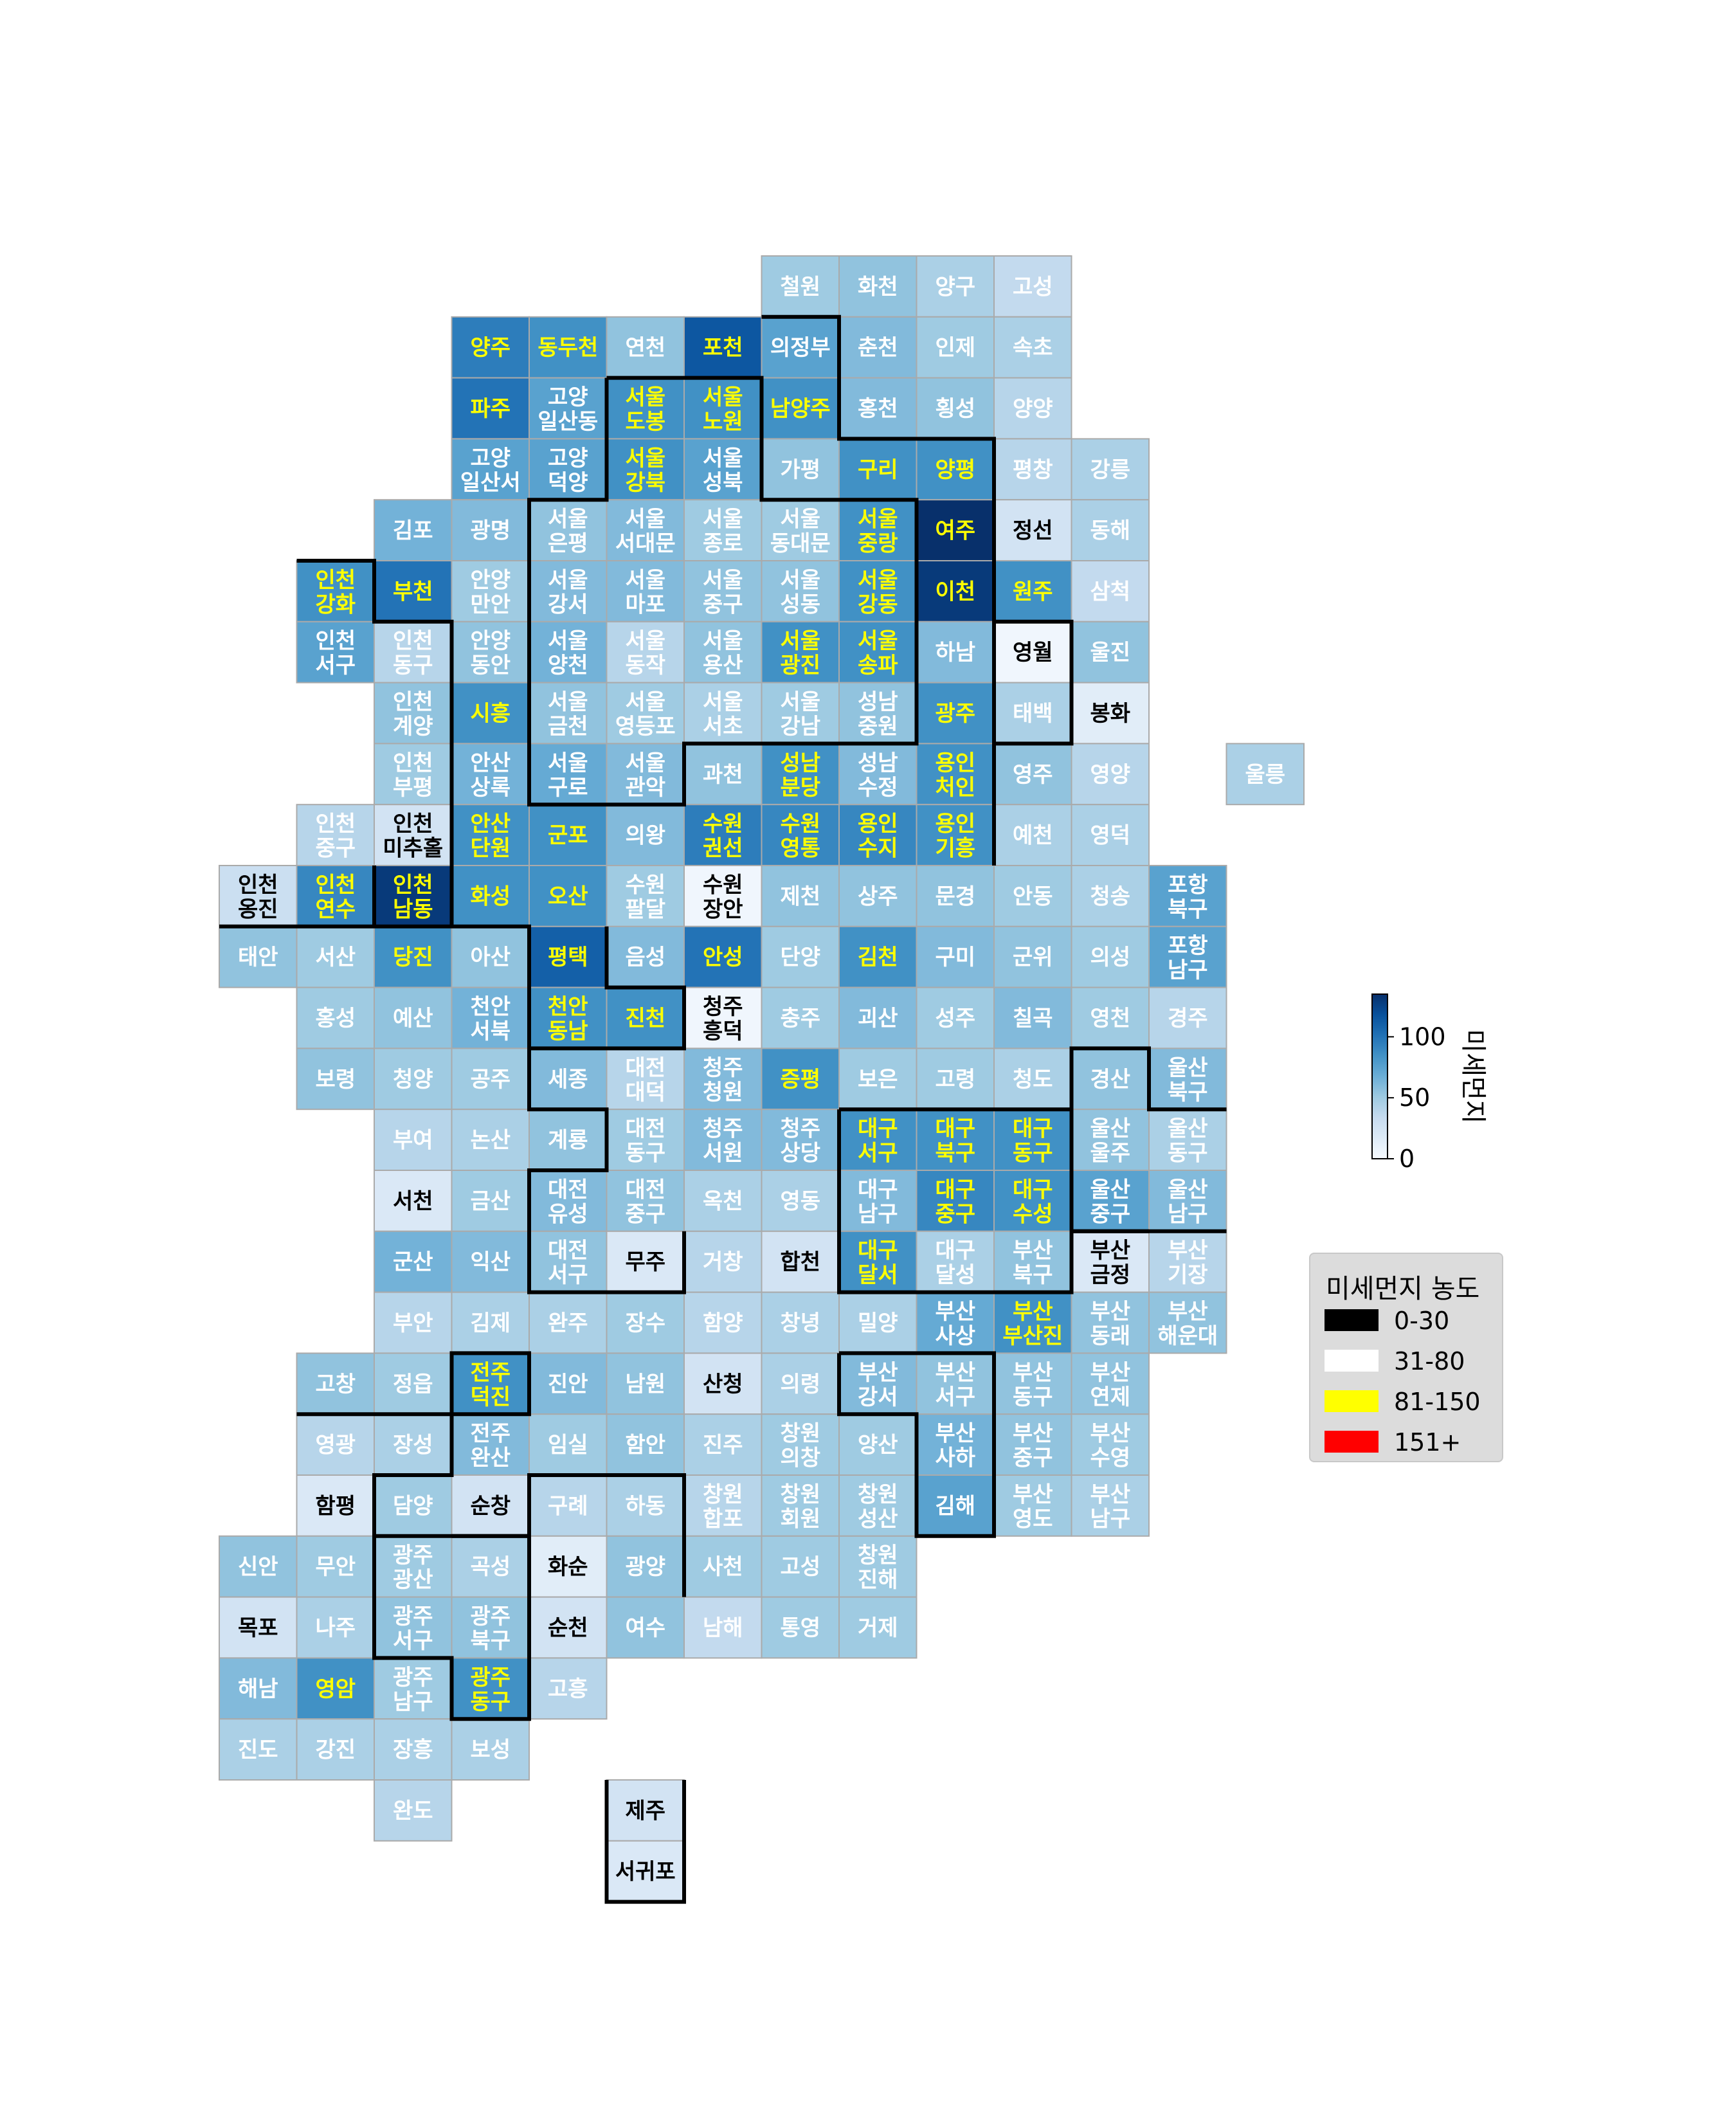 The height and width of the screenshot is (2122, 1736). What do you see at coordinates (490, 1140) in the screenshot?
I see `map-cell: 논산` at bounding box center [490, 1140].